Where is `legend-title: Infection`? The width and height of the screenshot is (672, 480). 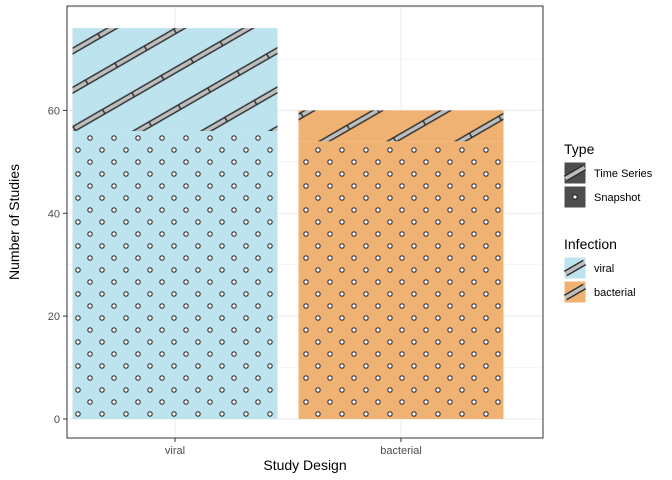 legend-title: Infection is located at coordinates (590, 244).